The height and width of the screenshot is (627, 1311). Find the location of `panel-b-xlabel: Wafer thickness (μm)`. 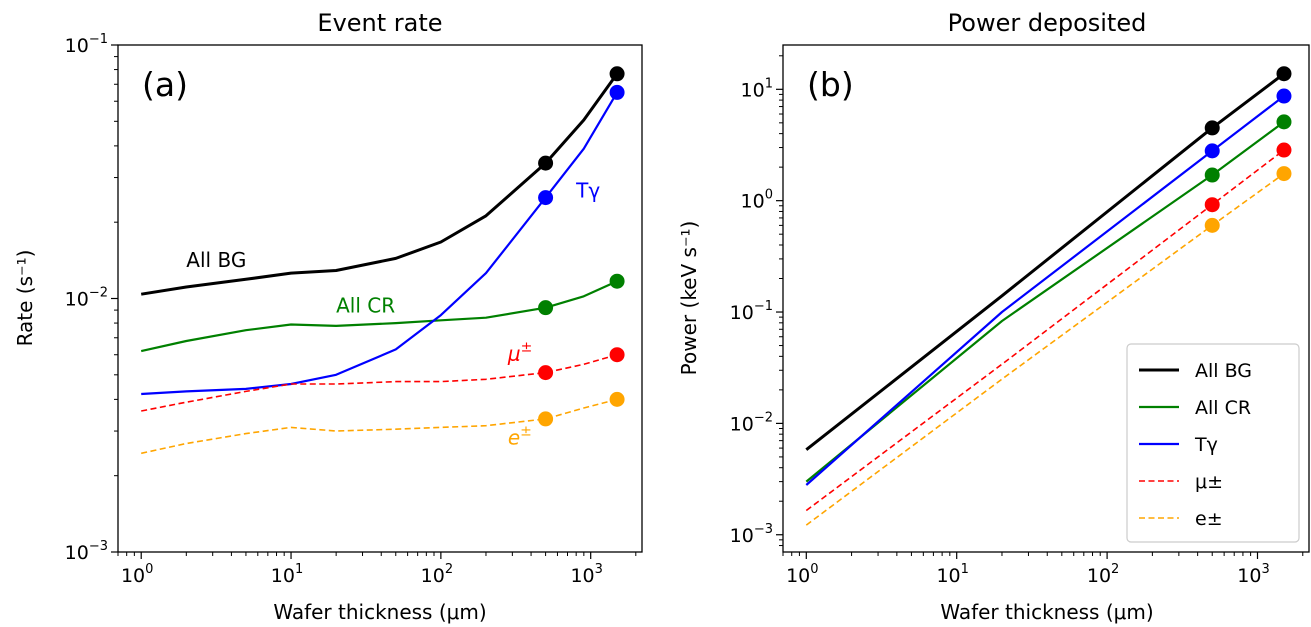

panel-b-xlabel: Wafer thickness (μm) is located at coordinates (1046, 612).